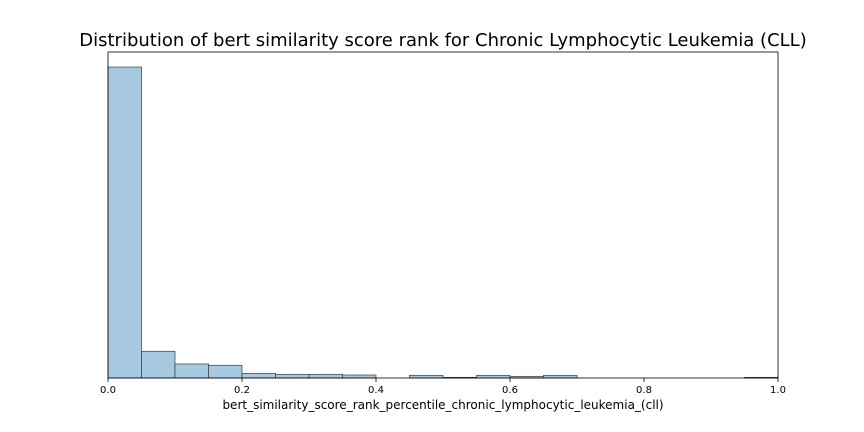  What do you see at coordinates (644, 390) in the screenshot?
I see `x-tick-label: 0.8` at bounding box center [644, 390].